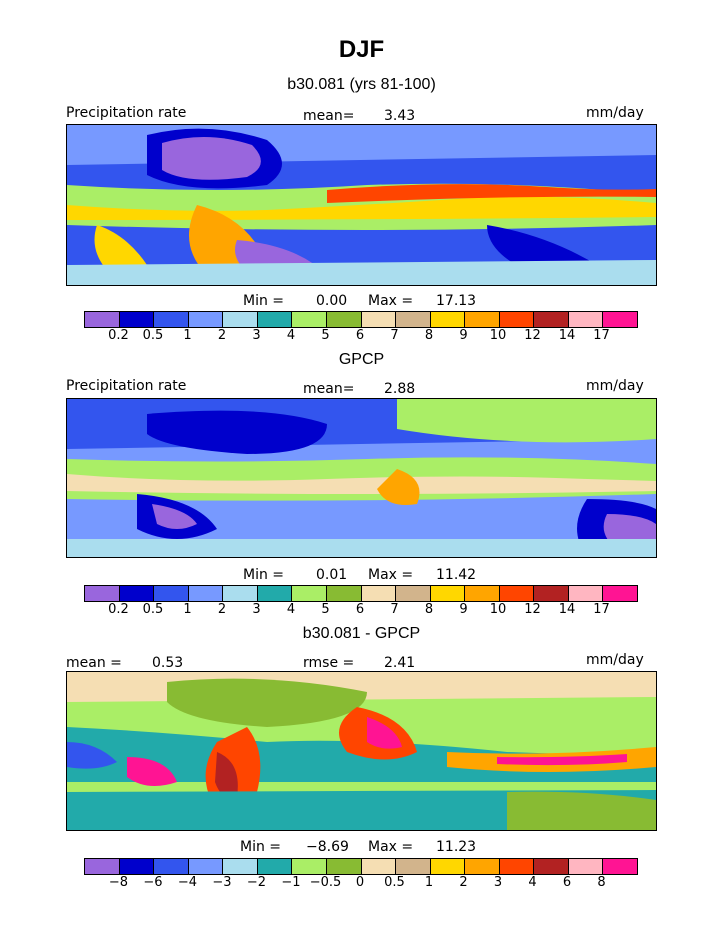 This screenshot has height=935, width=723. What do you see at coordinates (400, 663) in the screenshot?
I see `panel3-rmse-value: 2.41` at bounding box center [400, 663].